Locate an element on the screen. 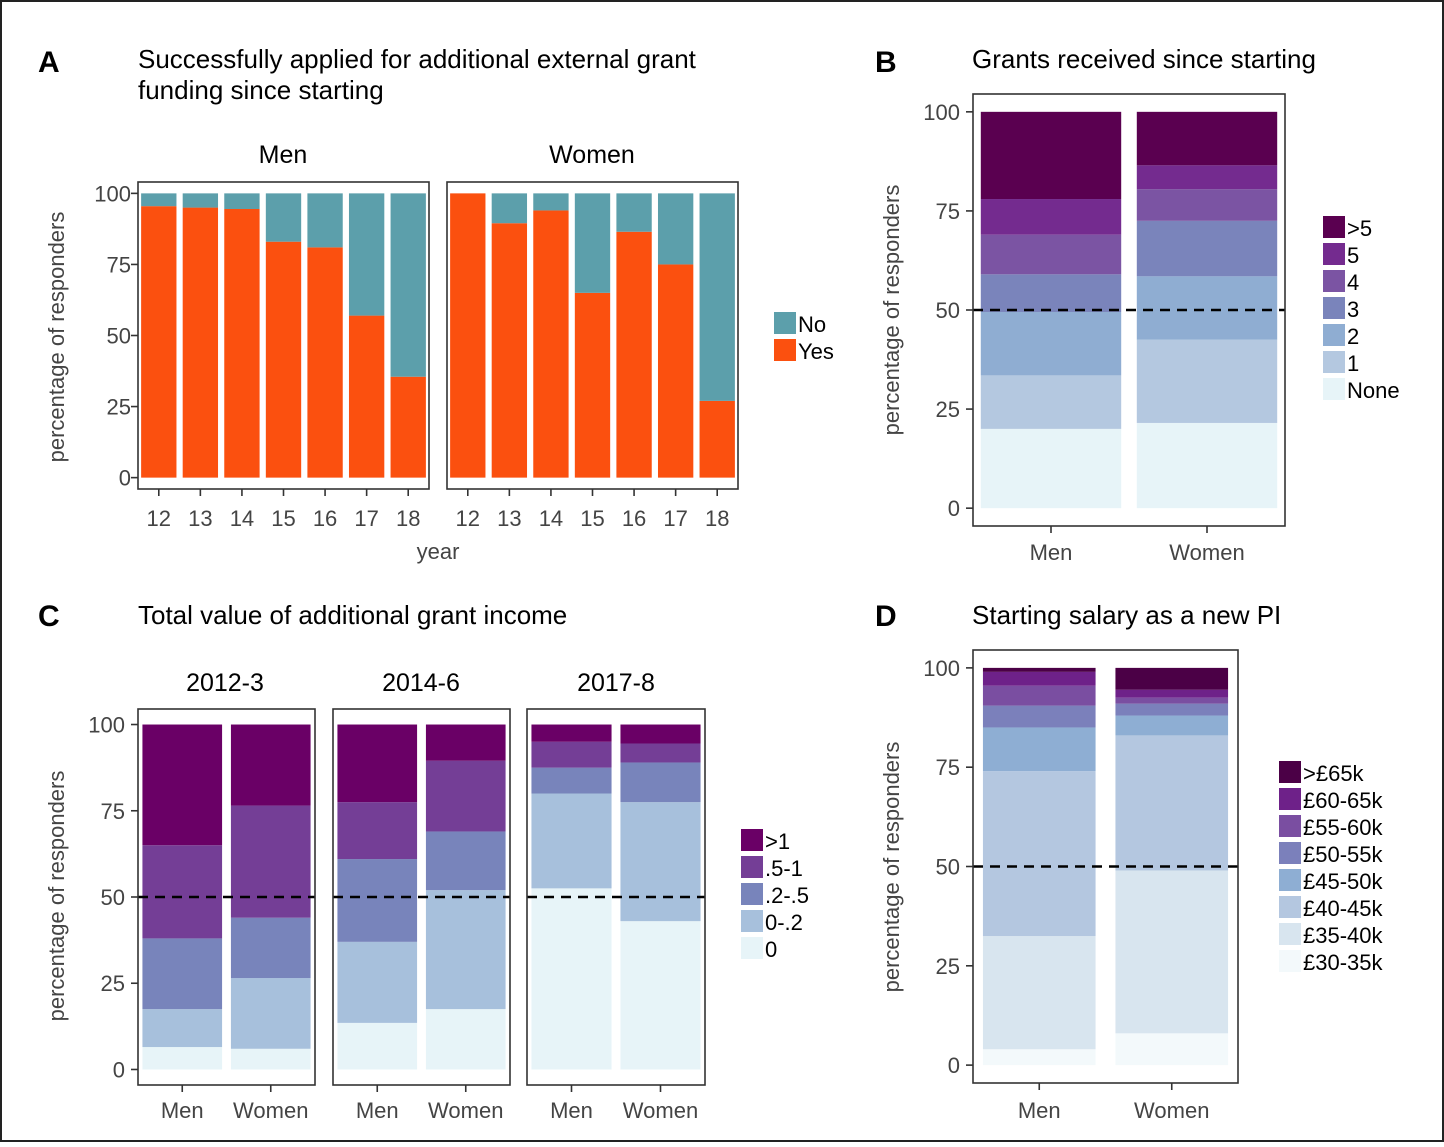  panel-d-plot: Men Women 0 25 50 75 100 is located at coordinates (1081, 886).